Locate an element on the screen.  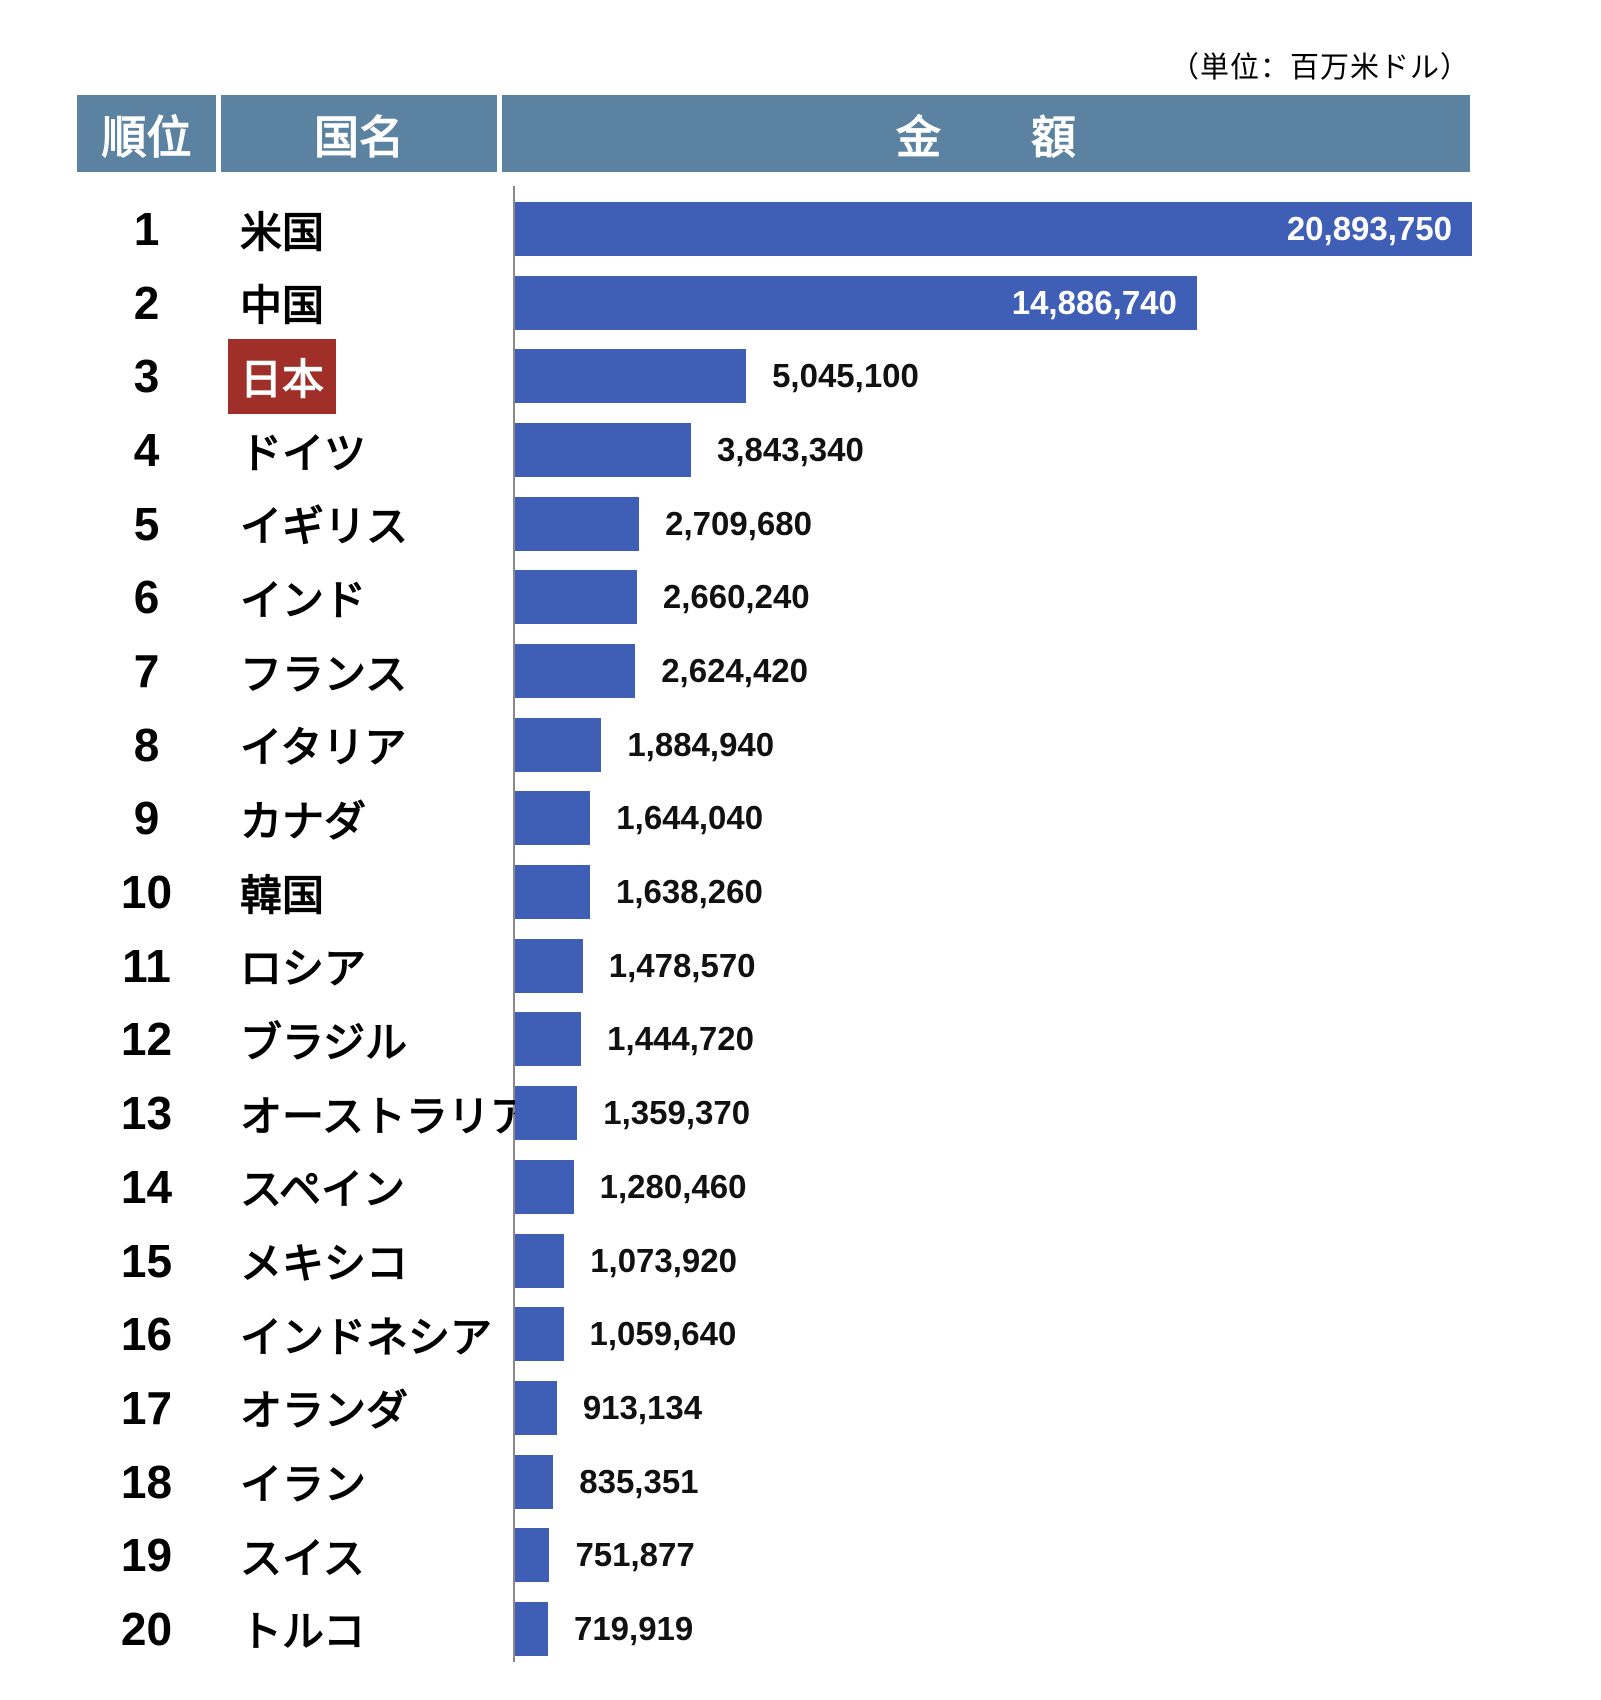
country-cell: フランス is located at coordinates (373, 671).